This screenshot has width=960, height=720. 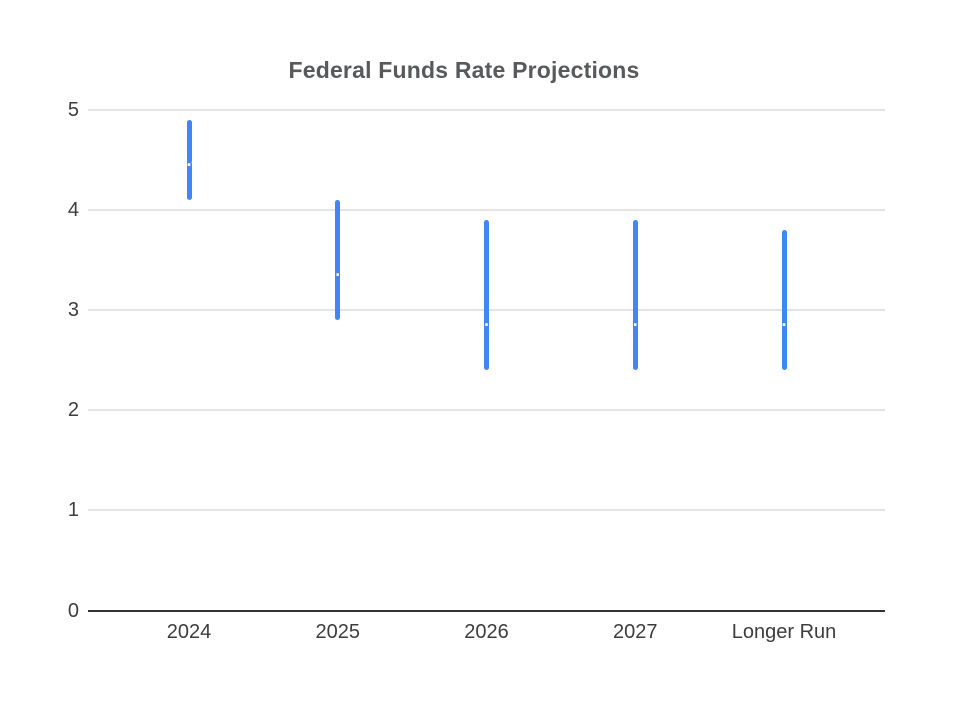 I want to click on x-axis-label-2027: 2027, so click(x=635, y=632).